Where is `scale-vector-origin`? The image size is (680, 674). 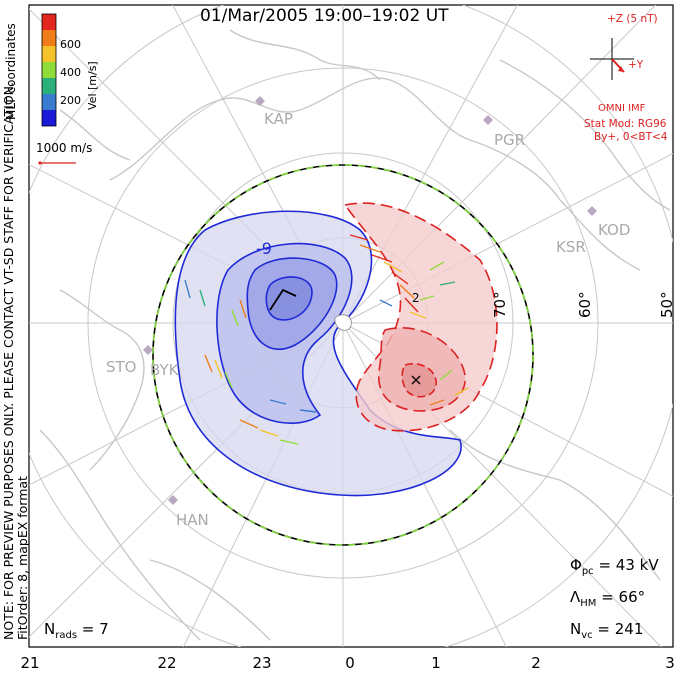
scale-vector-origin is located at coordinates (40, 163).